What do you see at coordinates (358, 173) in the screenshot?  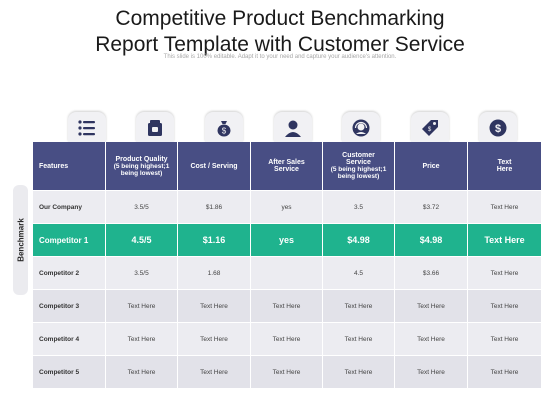 I see `header-cs-sub: (5 being highest;1 being lowest)` at bounding box center [358, 173].